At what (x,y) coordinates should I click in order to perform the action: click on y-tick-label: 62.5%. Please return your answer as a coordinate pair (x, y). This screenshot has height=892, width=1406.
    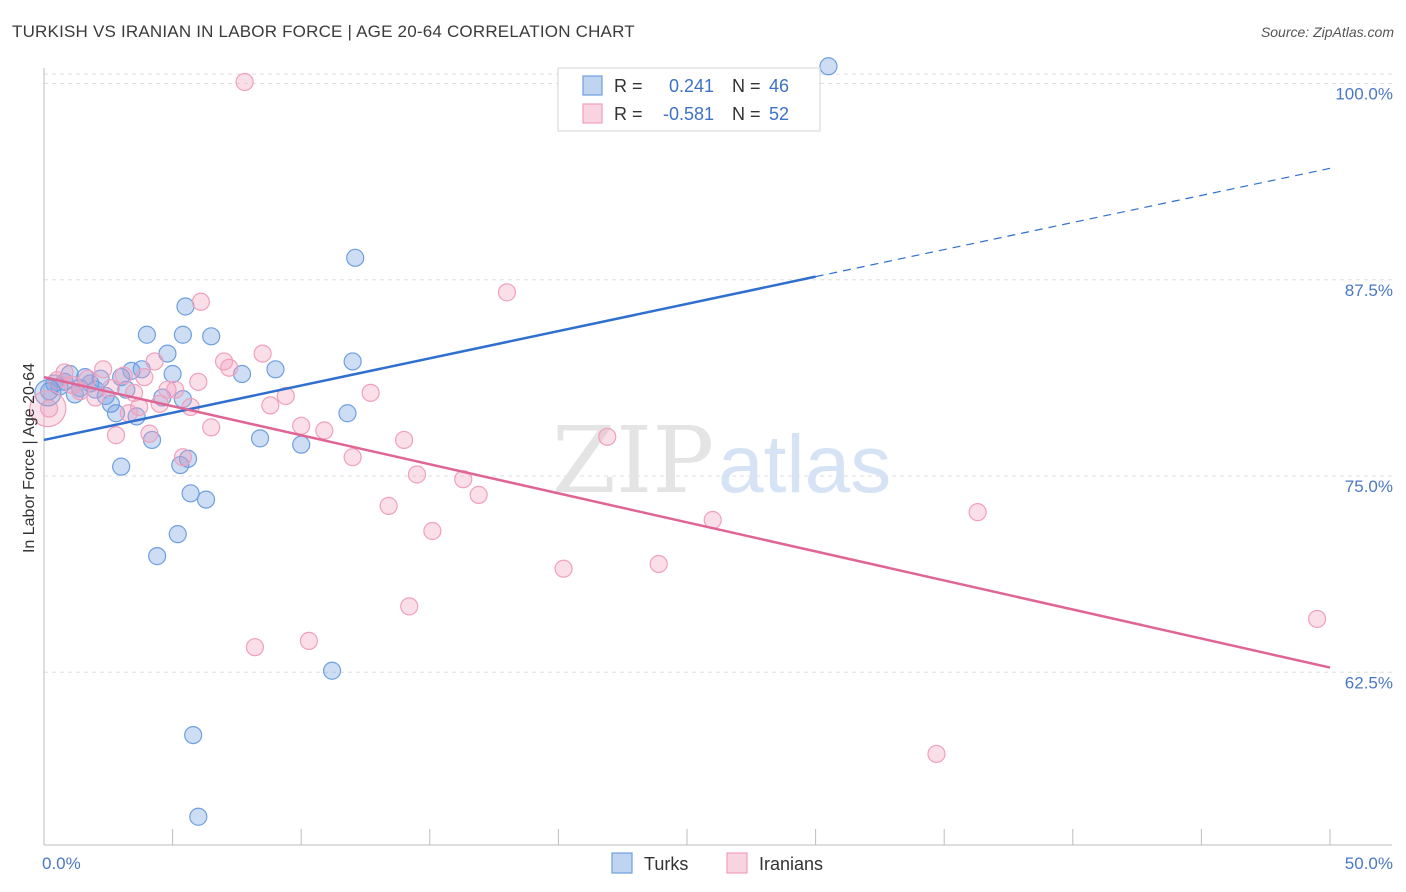
    Looking at the image, I should click on (1369, 682).